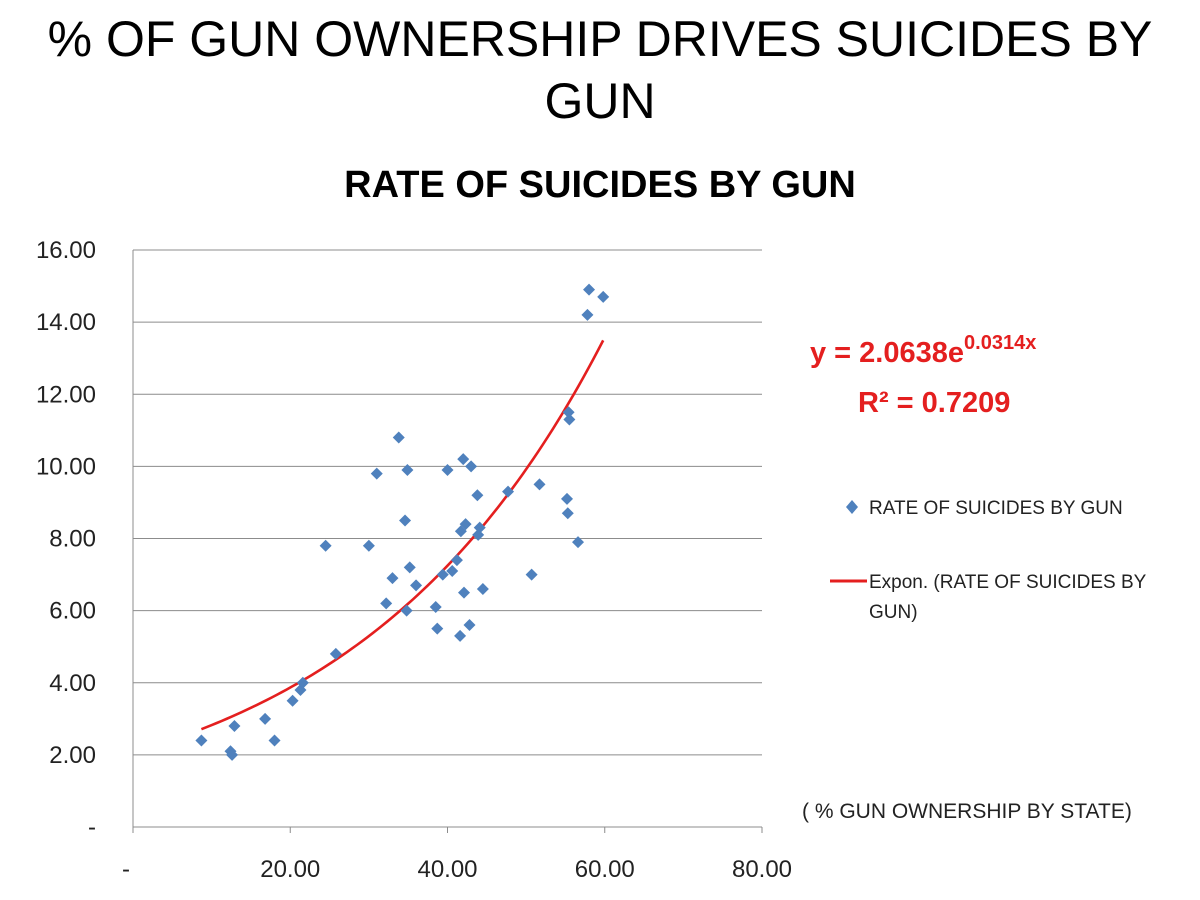  What do you see at coordinates (447, 869) in the screenshot?
I see `x-tick-label: 40.00` at bounding box center [447, 869].